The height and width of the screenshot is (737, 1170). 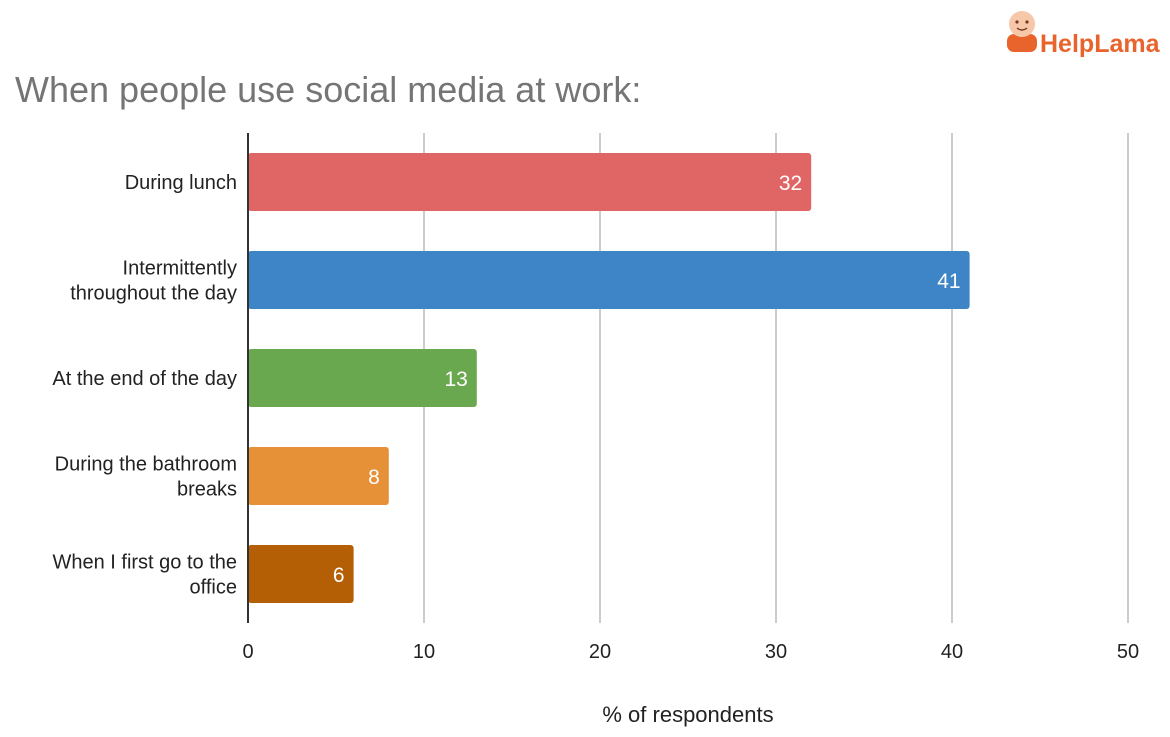 I want to click on category-label: office, so click(x=213, y=588).